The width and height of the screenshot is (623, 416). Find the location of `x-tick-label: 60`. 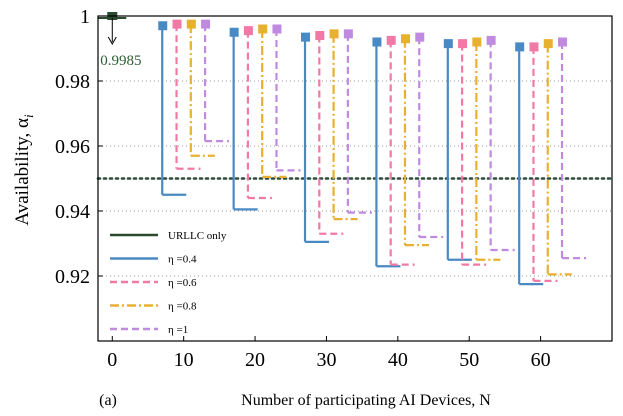

x-tick-label: 60 is located at coordinates (541, 360).